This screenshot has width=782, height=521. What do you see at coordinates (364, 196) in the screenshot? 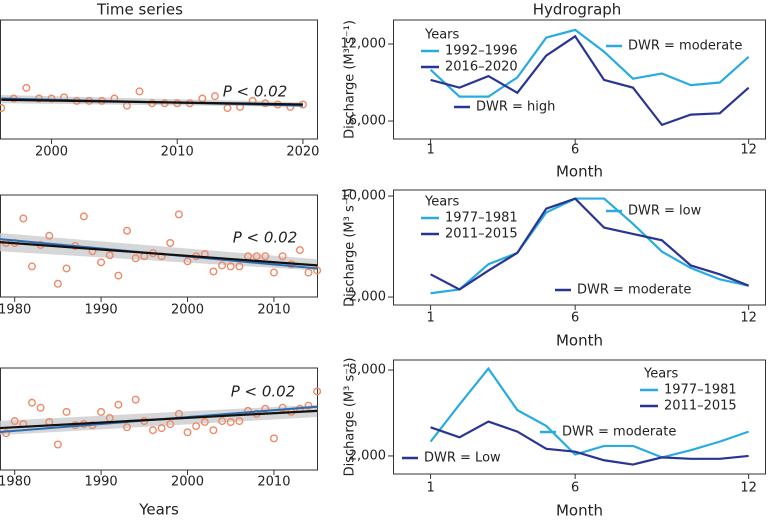
I see `y-tick-label: 10,000` at bounding box center [364, 196].